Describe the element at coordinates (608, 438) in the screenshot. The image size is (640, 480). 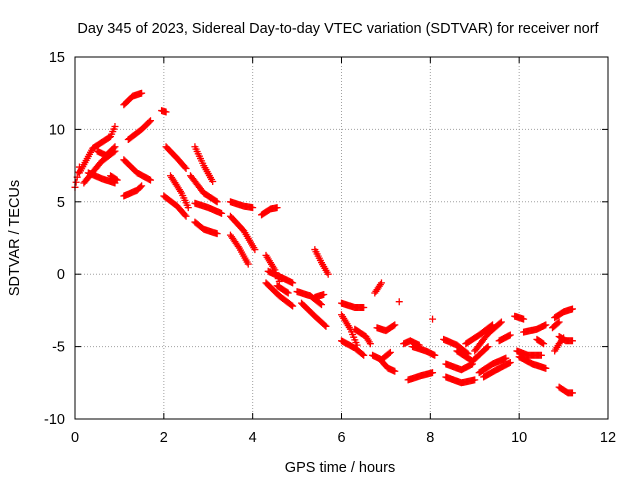
I see `x-tick-label: 12` at that location.